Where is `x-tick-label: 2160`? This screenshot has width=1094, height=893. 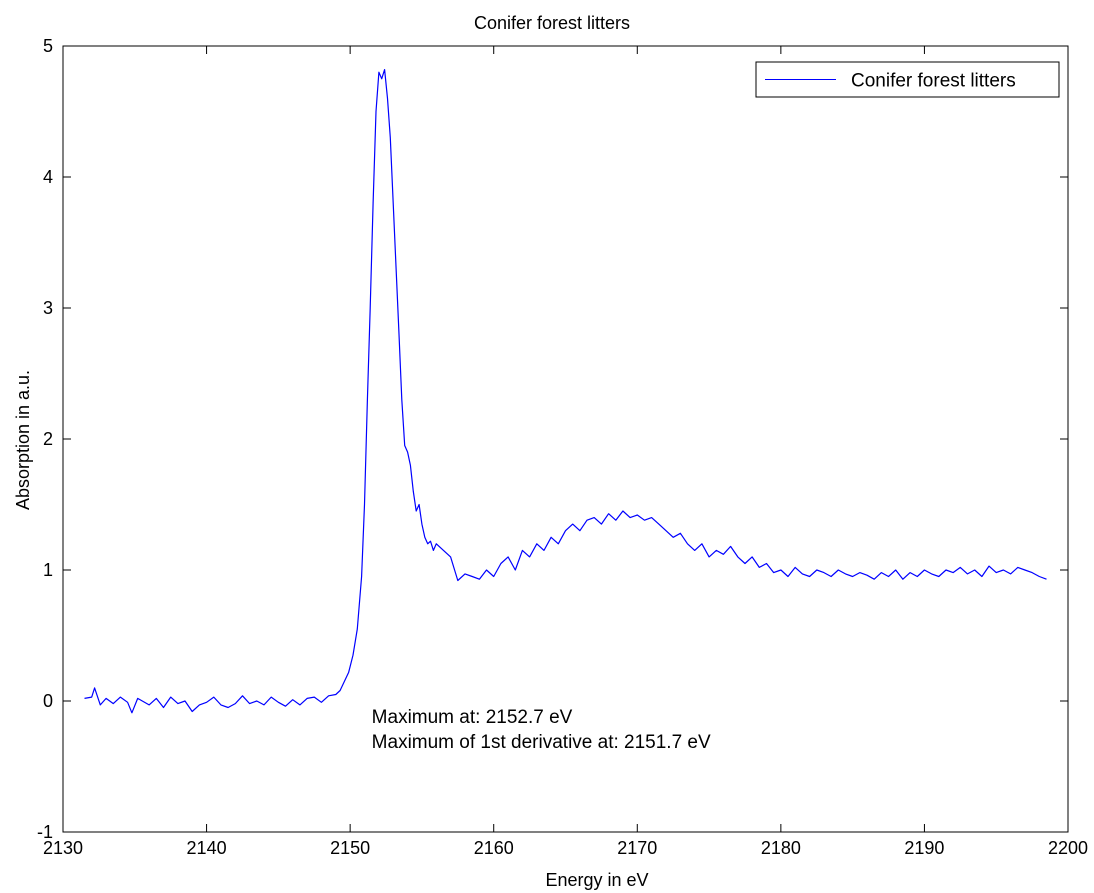
x-tick-label: 2160 is located at coordinates (494, 848).